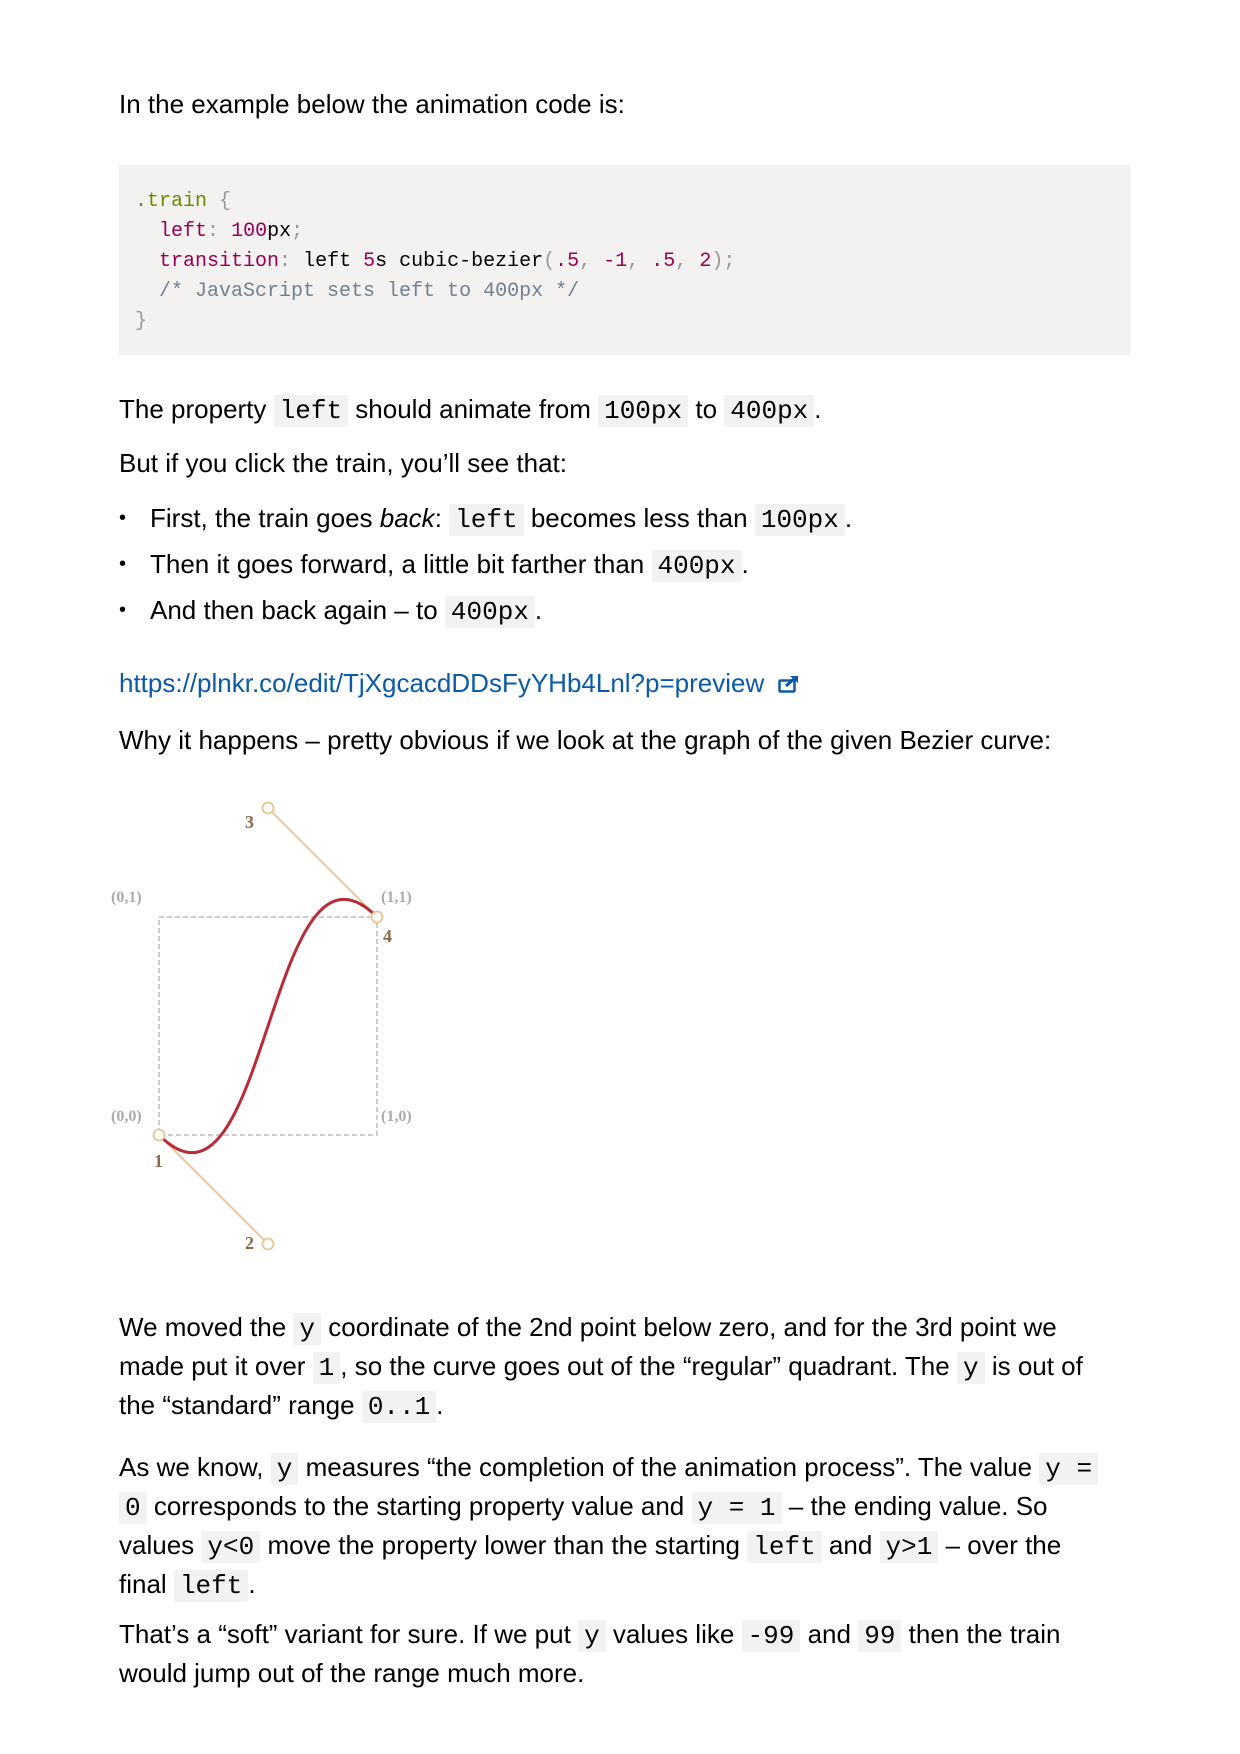  I want to click on list-item: • And then back again – to 400px., so click(485, 610).